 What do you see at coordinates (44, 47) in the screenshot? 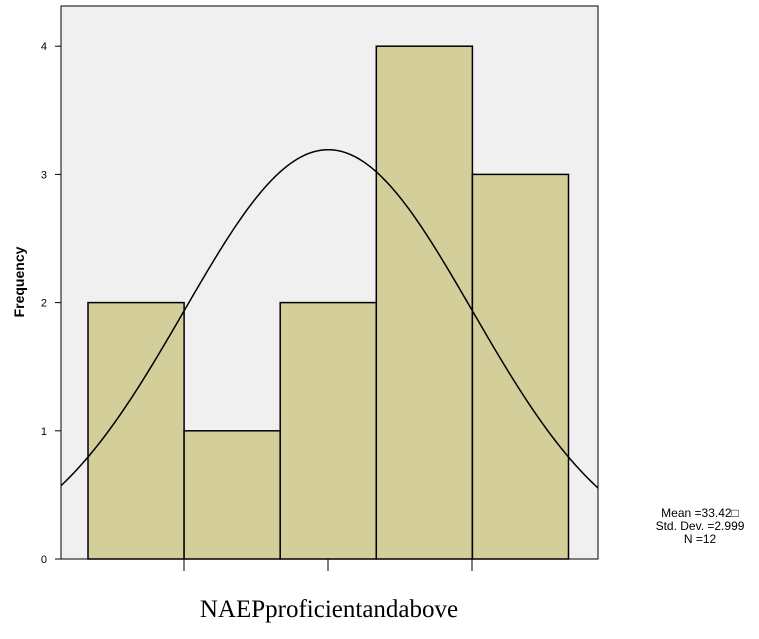
I see `y-tick-label: 4` at bounding box center [44, 47].